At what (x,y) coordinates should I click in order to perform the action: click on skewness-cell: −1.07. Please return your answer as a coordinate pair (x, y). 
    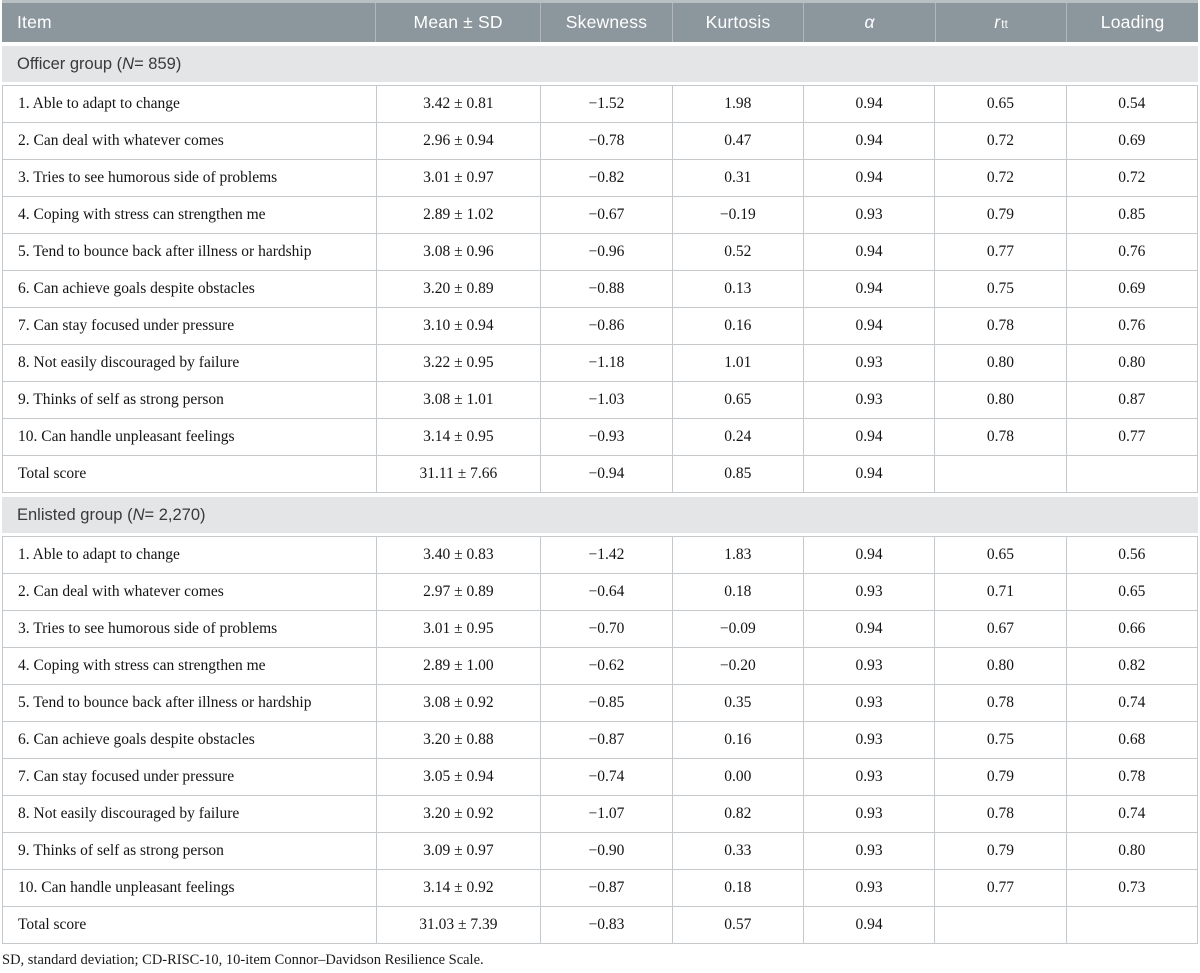
    Looking at the image, I should click on (605, 814).